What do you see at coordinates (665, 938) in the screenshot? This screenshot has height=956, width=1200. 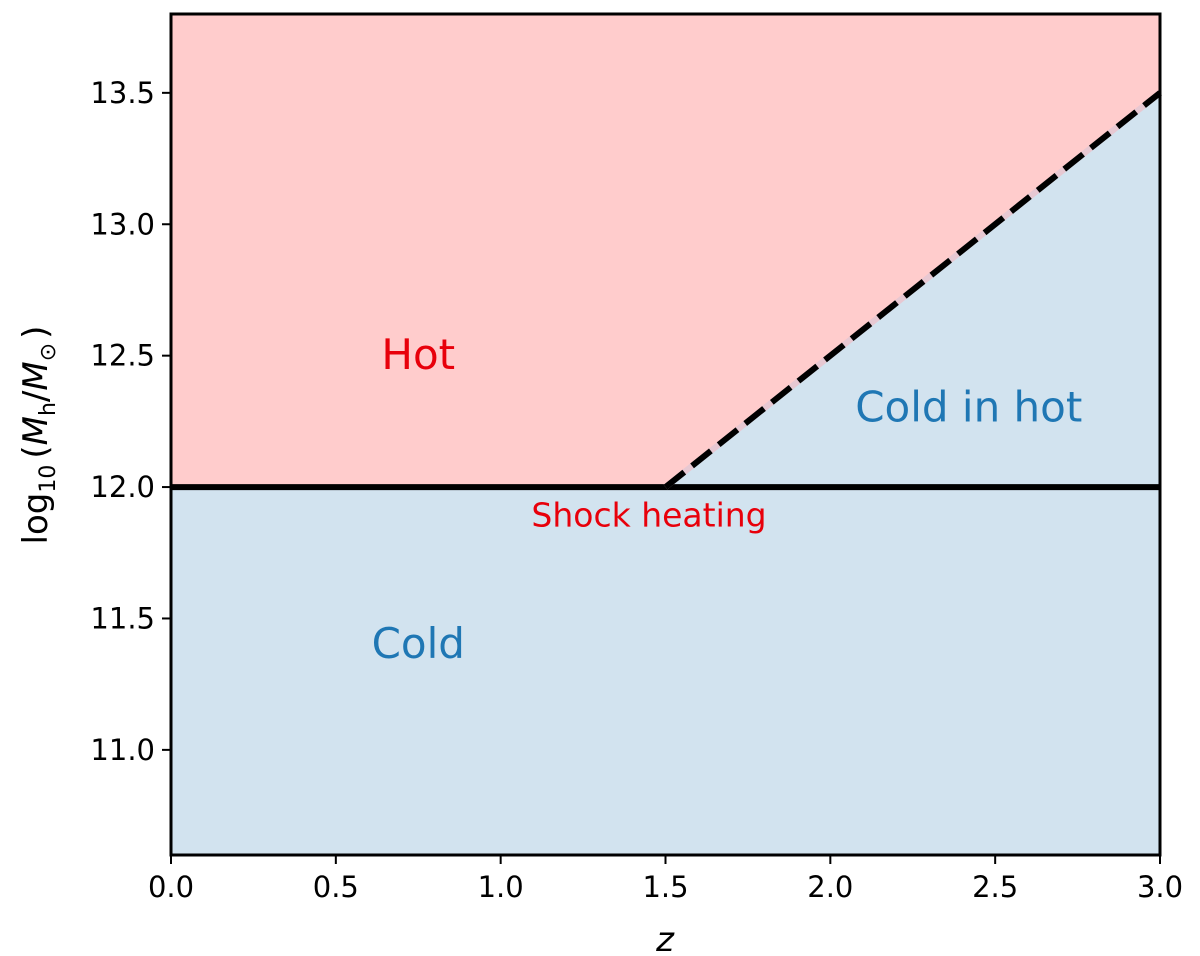 I see `x-axis-title: z` at bounding box center [665, 938].